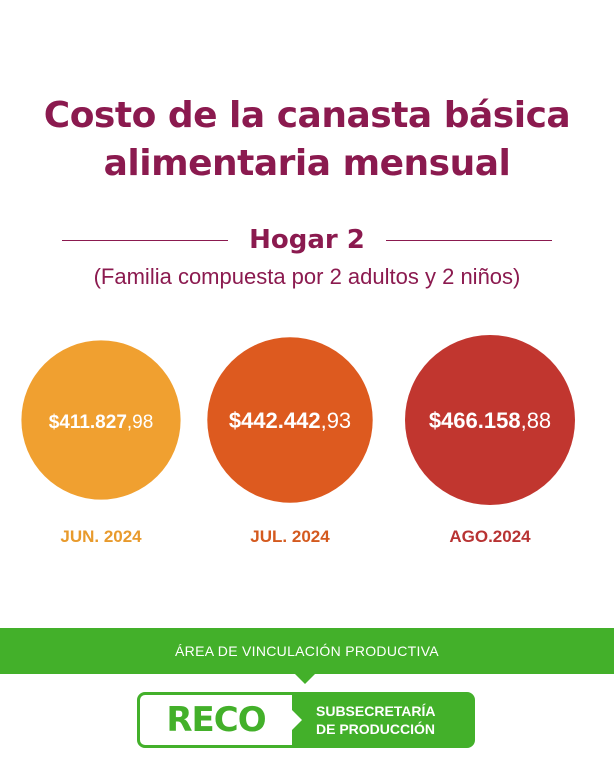 This screenshot has width=614, height=768. What do you see at coordinates (376, 729) in the screenshot?
I see `org-name-line-2: DE PRODUCCIÓN` at bounding box center [376, 729].